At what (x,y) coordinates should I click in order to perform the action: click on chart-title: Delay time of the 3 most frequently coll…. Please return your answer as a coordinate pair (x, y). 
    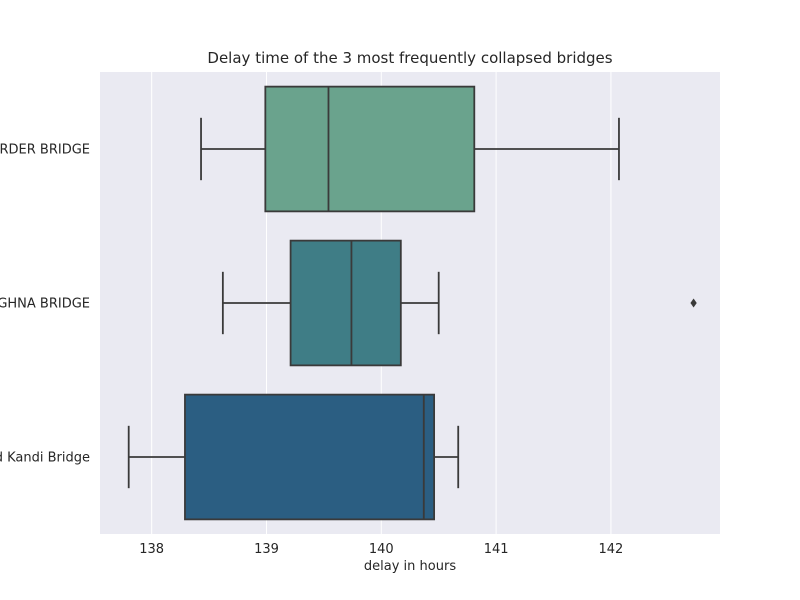
    Looking at the image, I should click on (409, 58).